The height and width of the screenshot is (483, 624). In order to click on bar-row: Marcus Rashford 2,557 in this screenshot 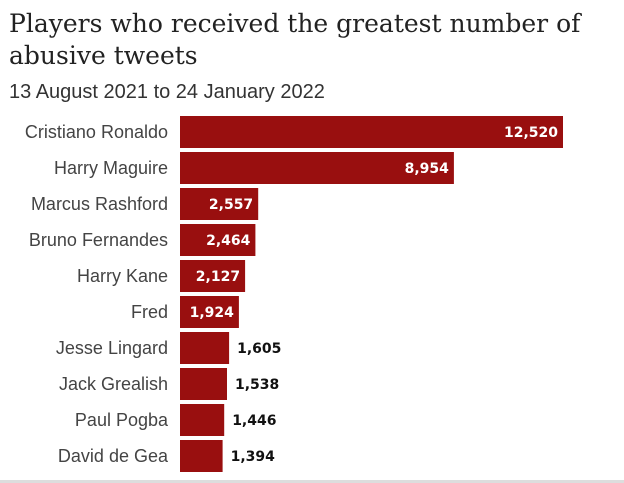, I will do `click(145, 204)`.